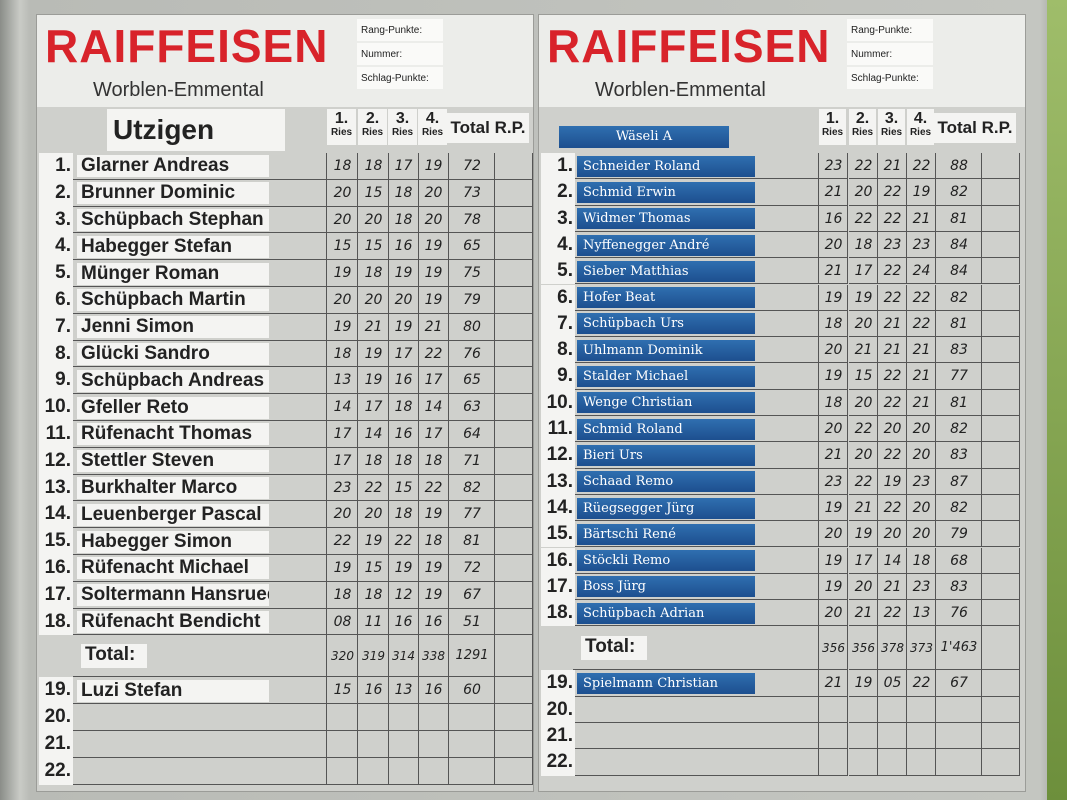 This screenshot has width=1067, height=800. What do you see at coordinates (892, 648) in the screenshot?
I see `ries-score: 378` at bounding box center [892, 648].